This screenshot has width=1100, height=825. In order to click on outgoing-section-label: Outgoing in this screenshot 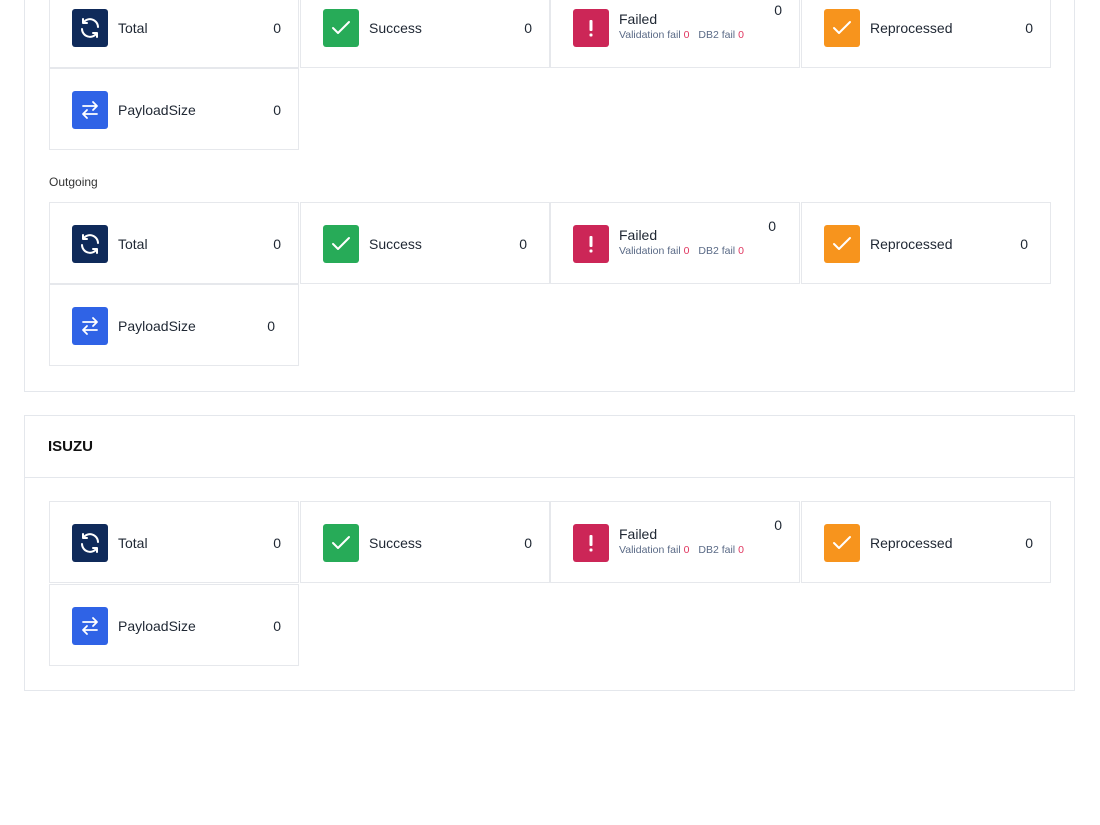, I will do `click(73, 182)`.